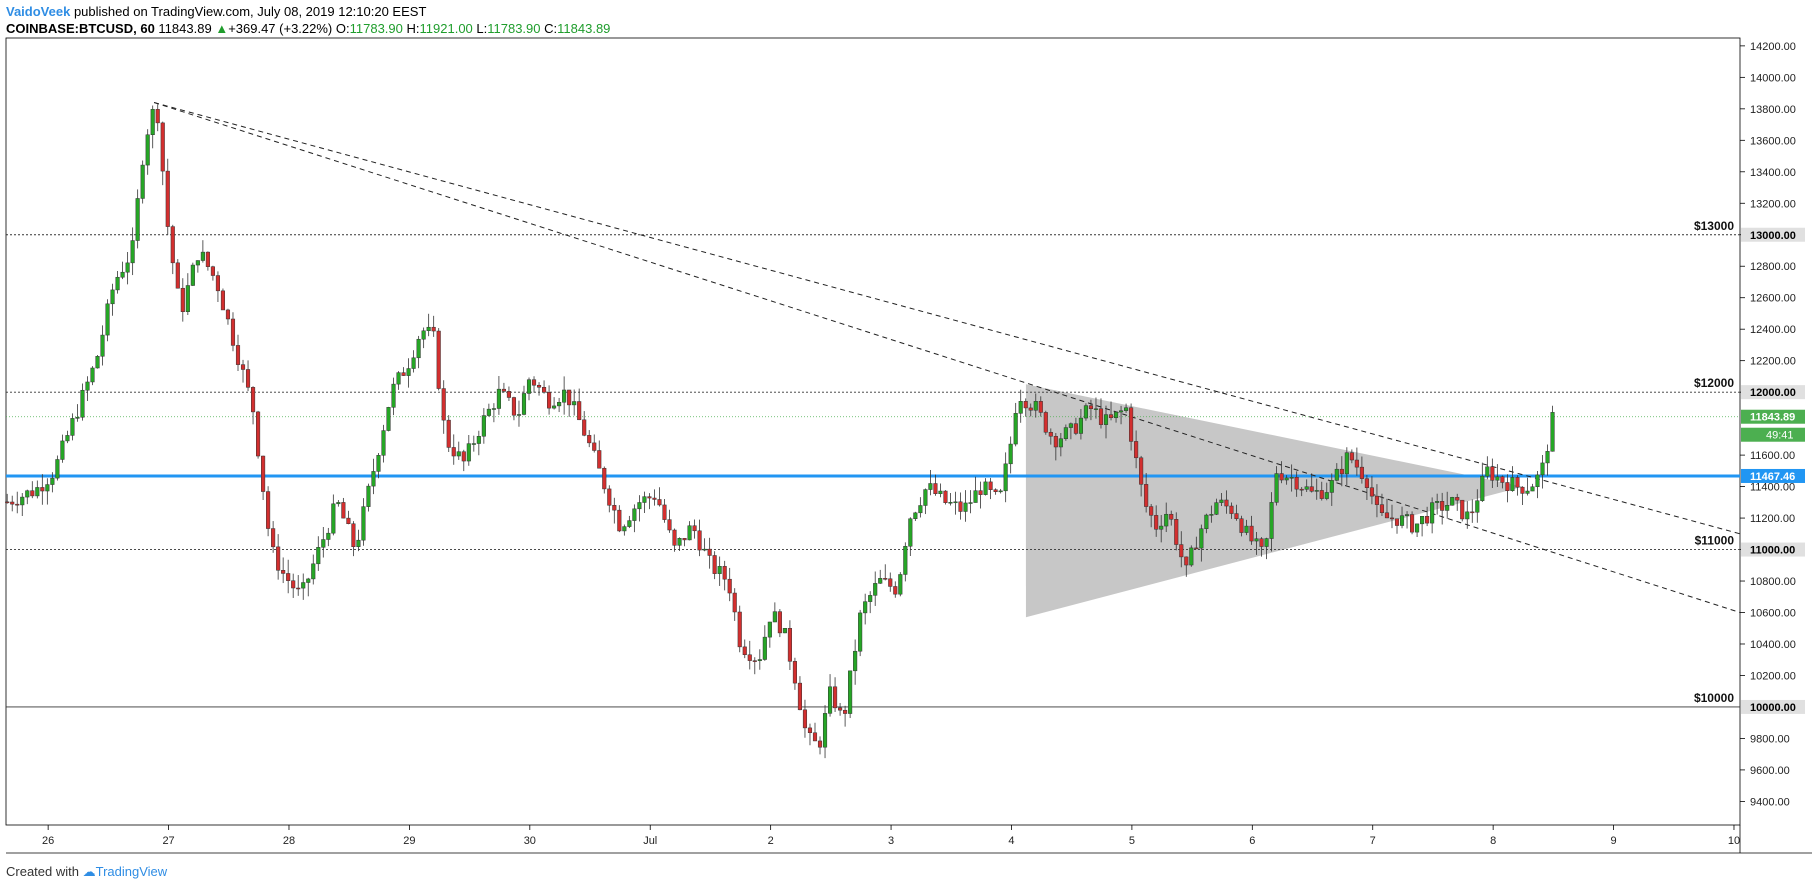 The height and width of the screenshot is (889, 1812). I want to click on x-tick-label: 2, so click(771, 841).